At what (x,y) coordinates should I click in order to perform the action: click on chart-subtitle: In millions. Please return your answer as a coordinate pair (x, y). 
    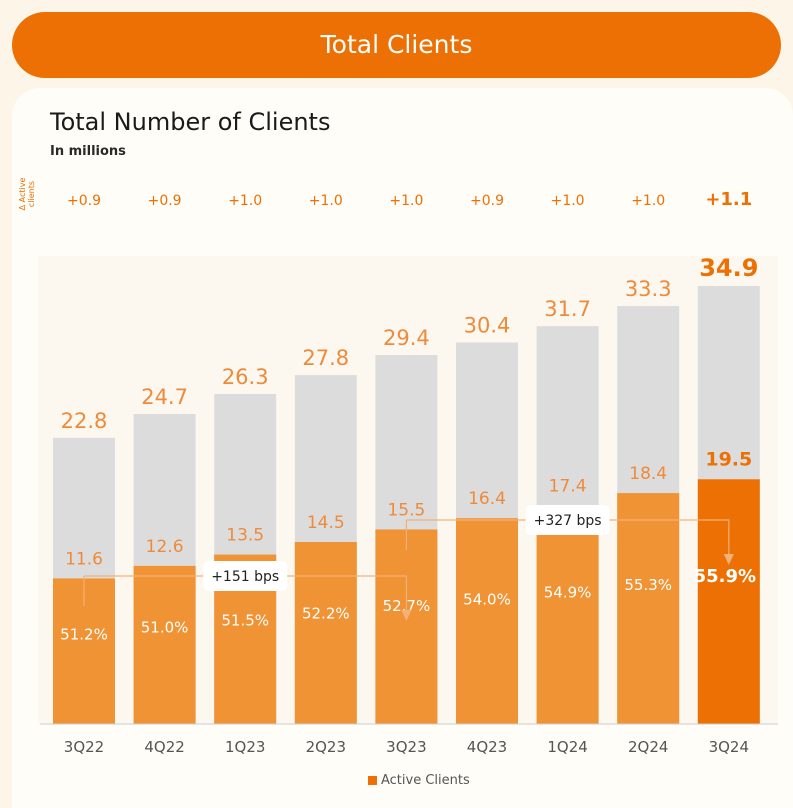
    Looking at the image, I should click on (88, 151).